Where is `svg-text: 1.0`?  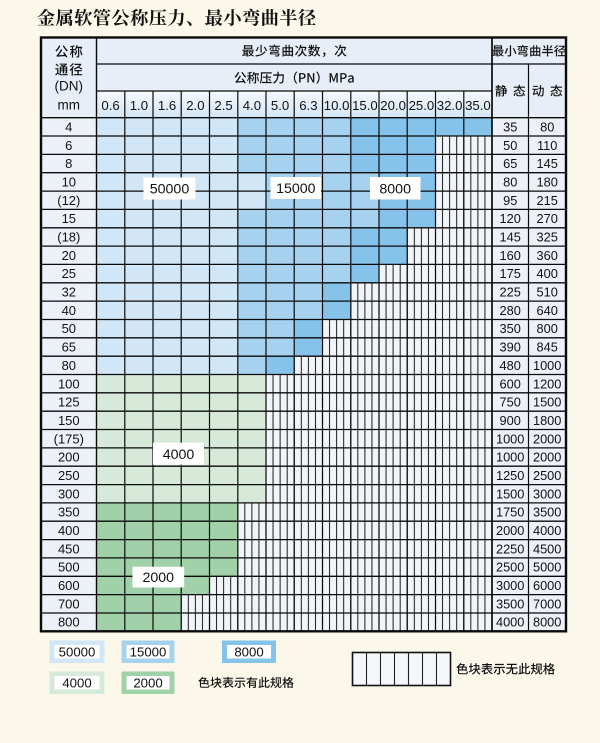 svg-text: 1.0 is located at coordinates (139, 105).